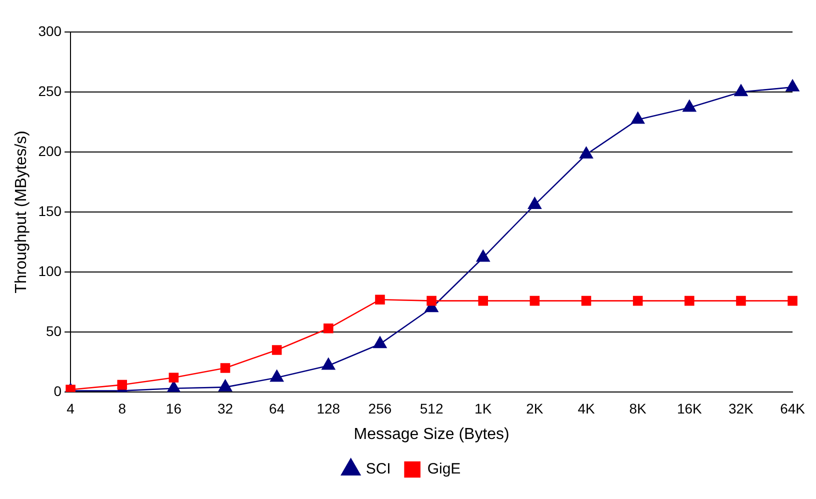  Describe the element at coordinates (174, 408) in the screenshot. I see `x-tick-label: 16` at that location.